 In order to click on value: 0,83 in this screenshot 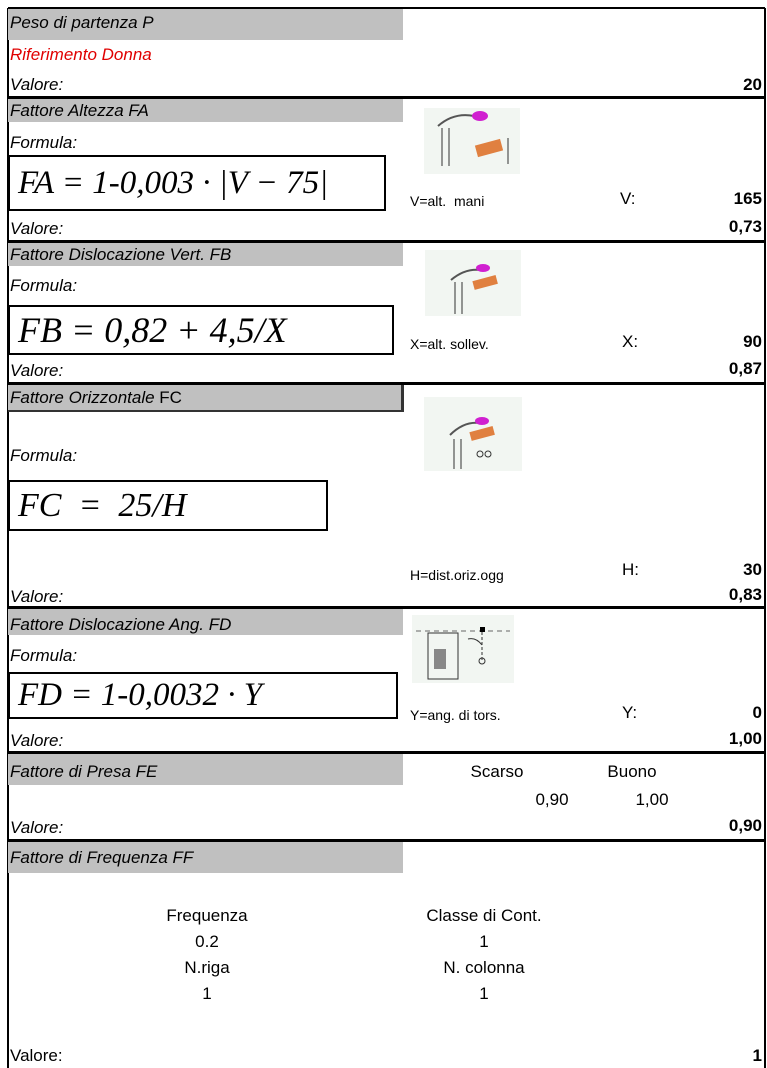, I will do `click(745, 594)`.